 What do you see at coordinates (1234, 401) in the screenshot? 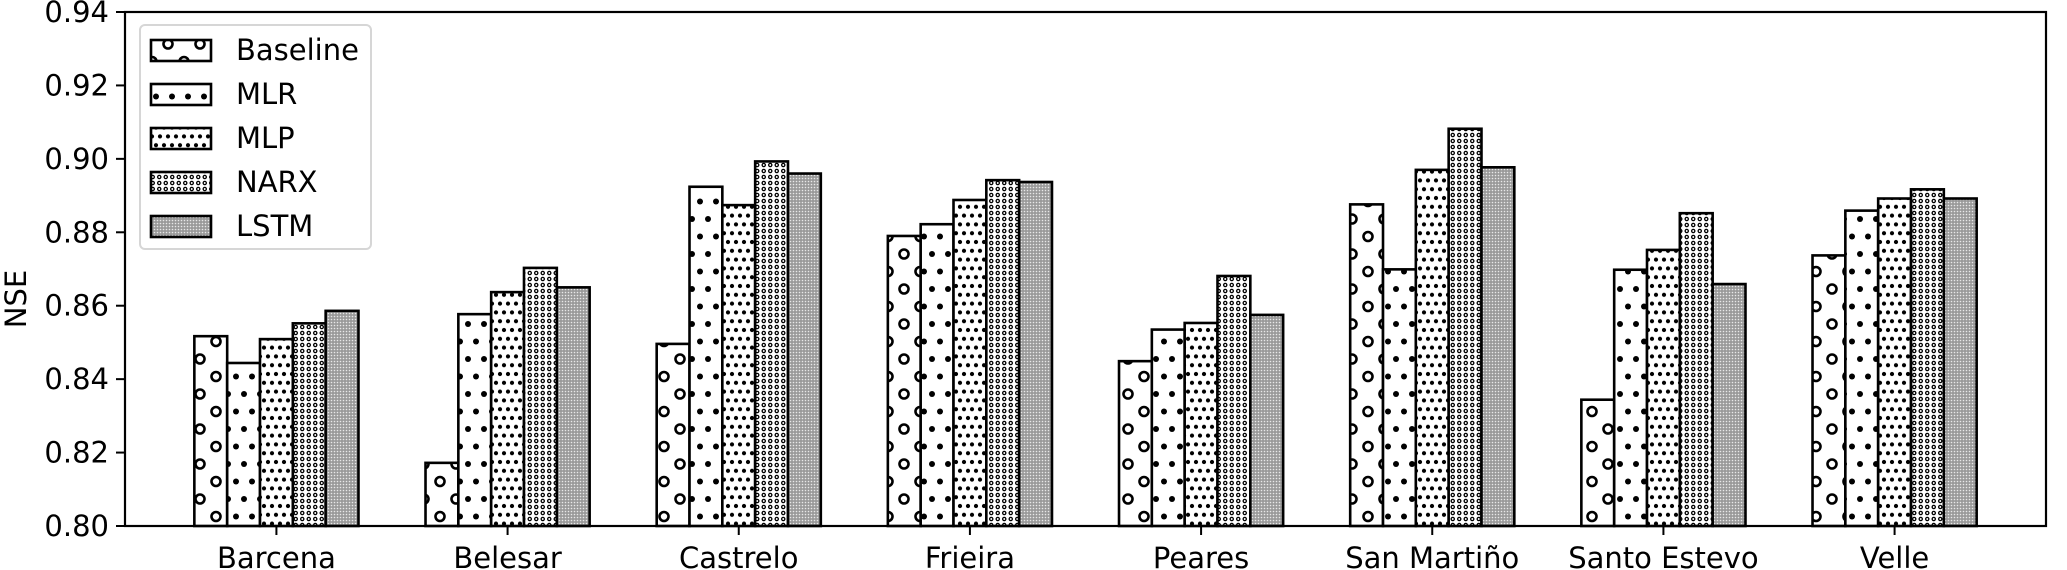
I see `bar-narx-peares` at bounding box center [1234, 401].